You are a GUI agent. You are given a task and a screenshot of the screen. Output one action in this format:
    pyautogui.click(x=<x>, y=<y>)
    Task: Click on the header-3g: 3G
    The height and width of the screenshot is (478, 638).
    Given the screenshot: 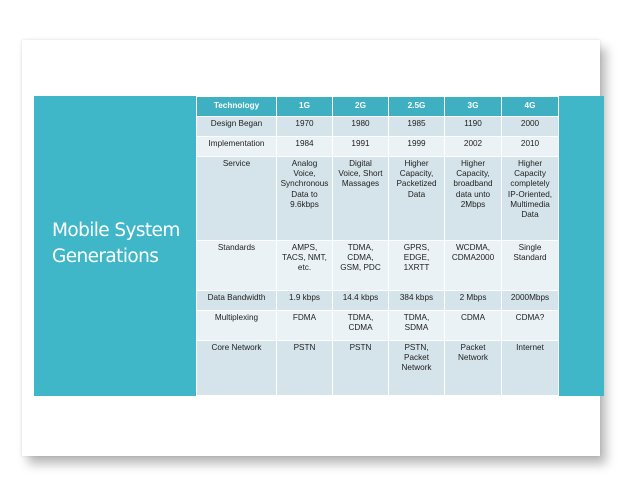 What is the action you would take?
    pyautogui.click(x=473, y=106)
    